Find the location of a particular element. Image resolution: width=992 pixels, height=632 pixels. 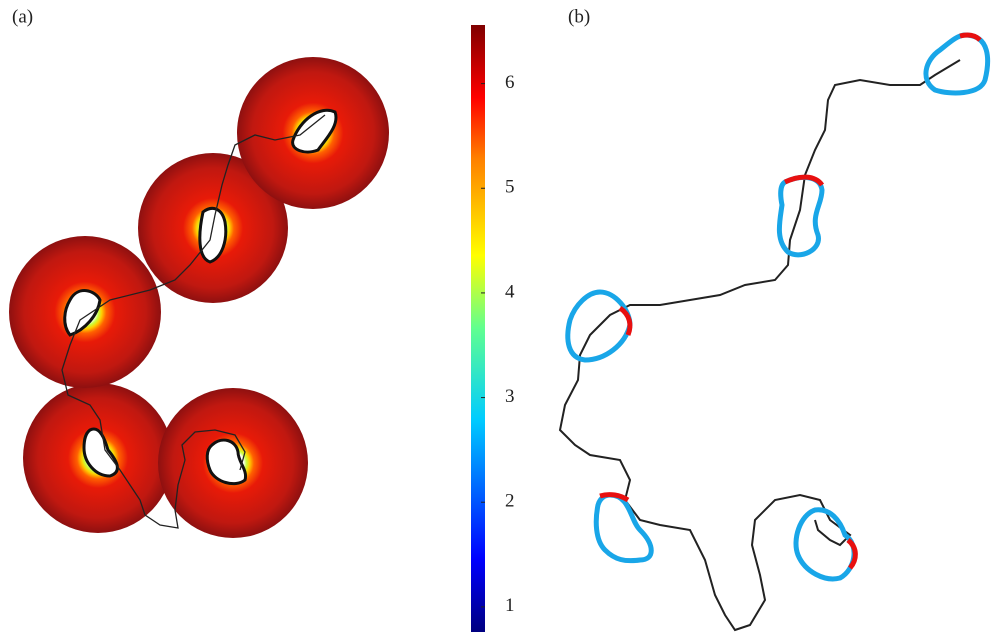

tick-label: 4 is located at coordinates (510, 291).